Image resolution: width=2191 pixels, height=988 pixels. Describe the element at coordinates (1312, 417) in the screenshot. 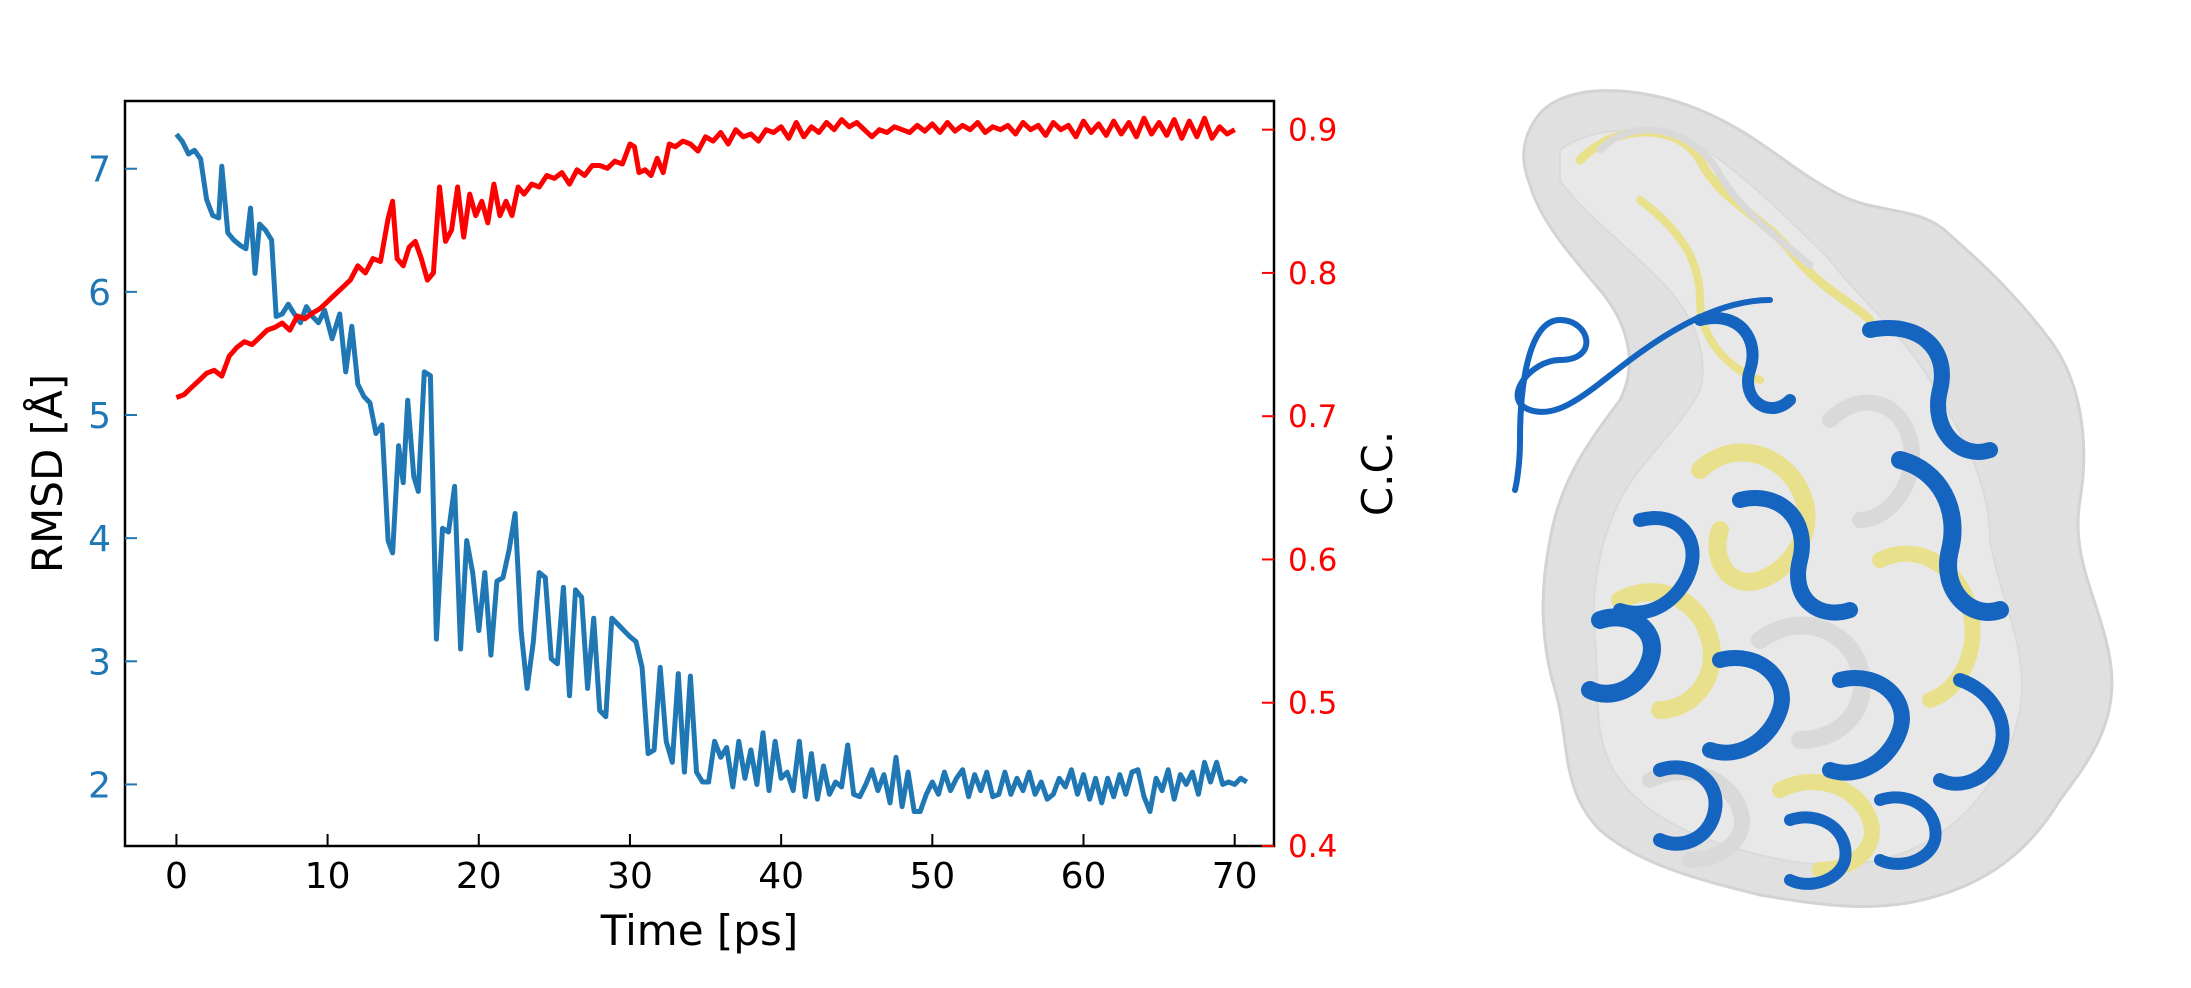

I see `y-right-tick-label: 0.7` at that location.